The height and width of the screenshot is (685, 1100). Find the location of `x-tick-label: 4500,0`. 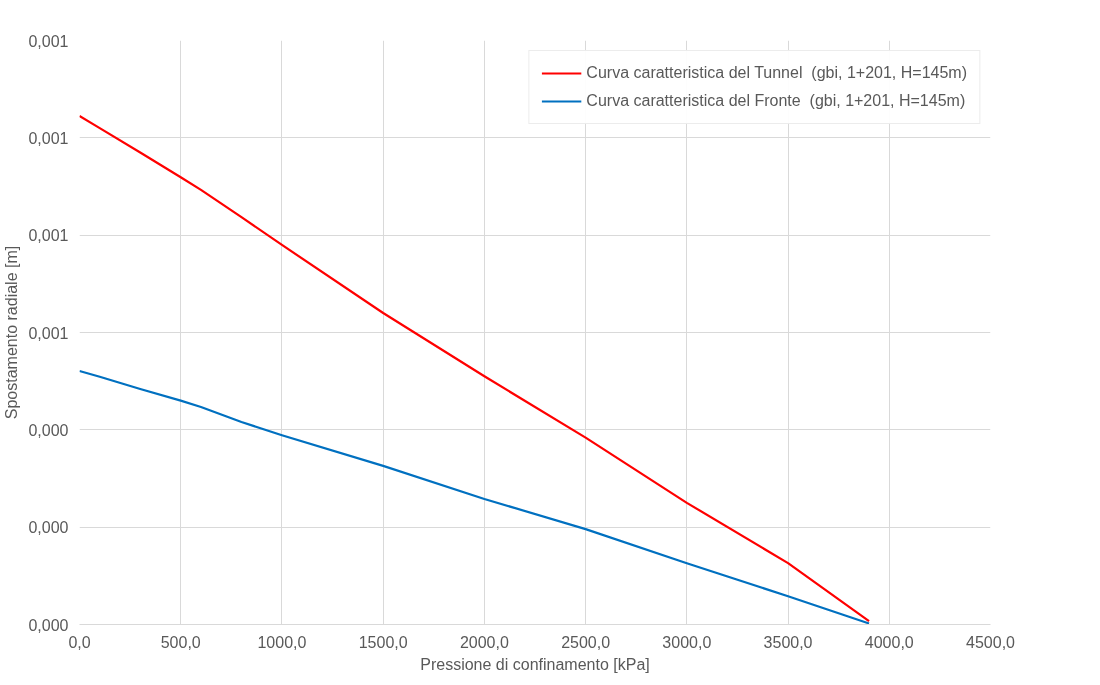

x-tick-label: 4500,0 is located at coordinates (991, 642).